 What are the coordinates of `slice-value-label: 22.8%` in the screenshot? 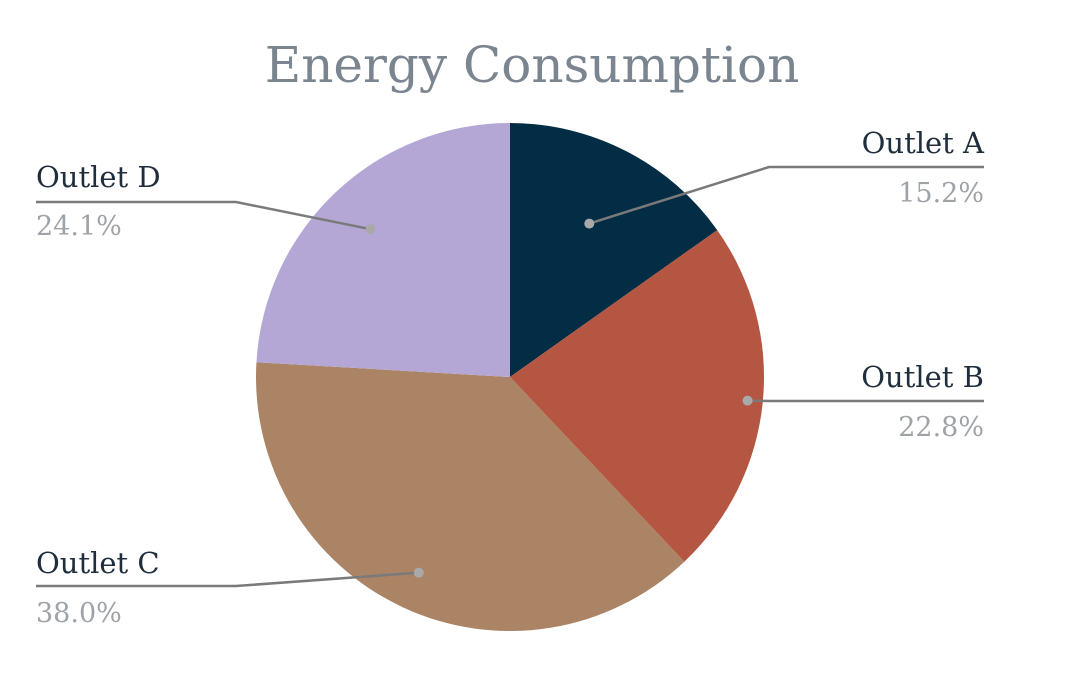 It's located at (941, 427).